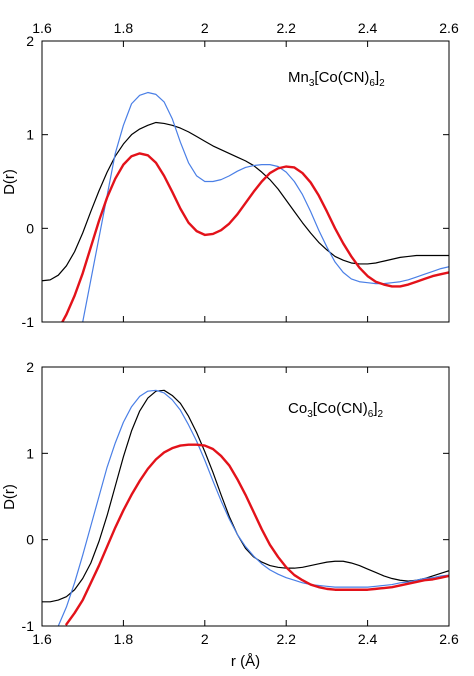 This screenshot has height=676, width=474. What do you see at coordinates (124, 639) in the screenshot?
I see `x-tick-label: 1.8` at bounding box center [124, 639].